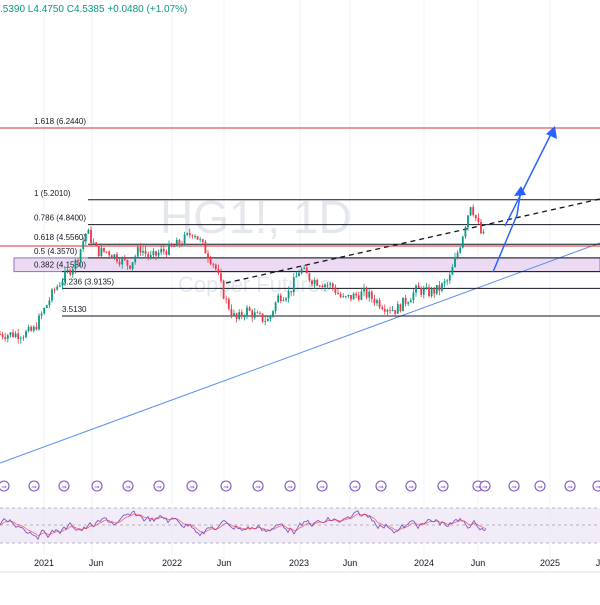  What do you see at coordinates (243, 524) in the screenshot?
I see `rsi-signal-line` at bounding box center [243, 524].